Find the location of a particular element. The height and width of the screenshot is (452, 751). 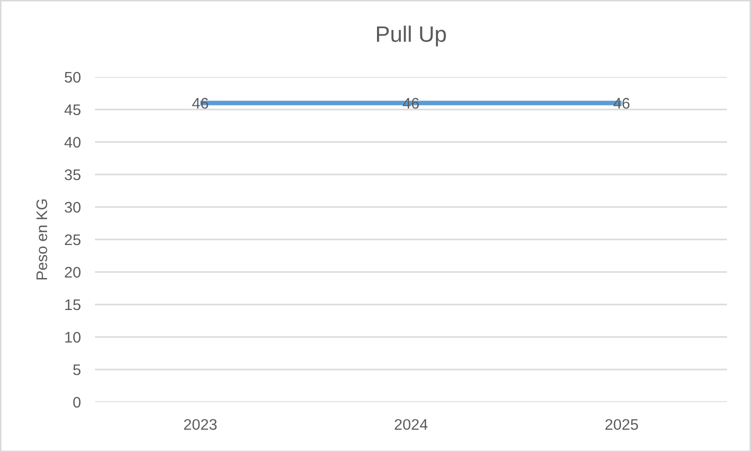

y-tick-label: 50 is located at coordinates (72, 77).